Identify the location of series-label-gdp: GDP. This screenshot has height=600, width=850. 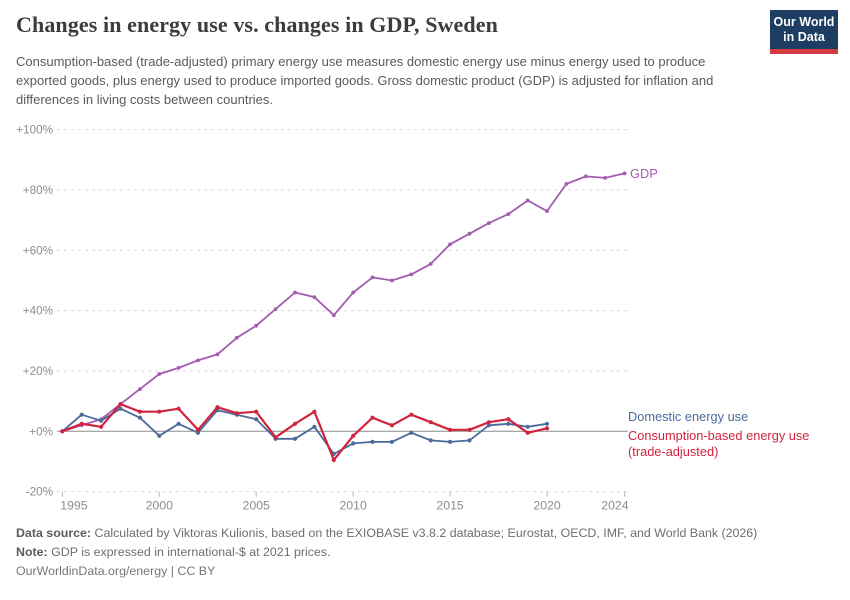
(644, 173).